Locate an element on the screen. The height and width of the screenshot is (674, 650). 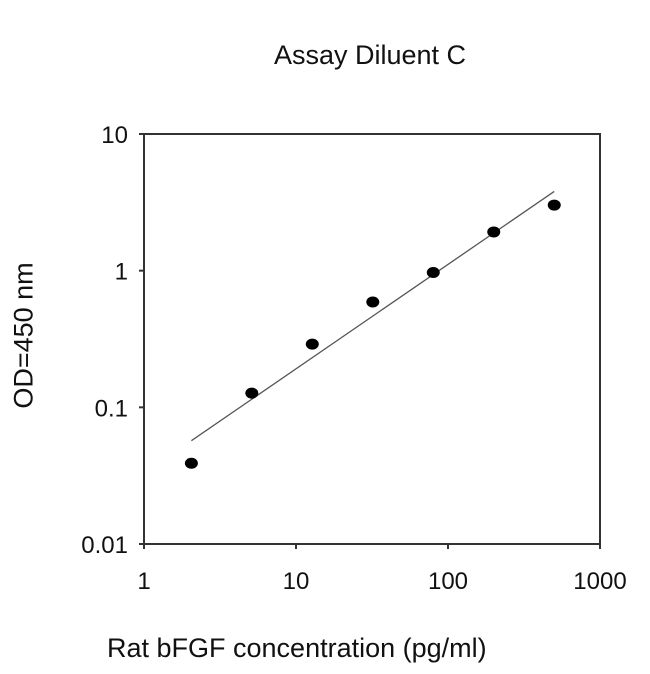
x-axis-label: Rat bFGF concentration (pg/ml) is located at coordinates (297, 648).